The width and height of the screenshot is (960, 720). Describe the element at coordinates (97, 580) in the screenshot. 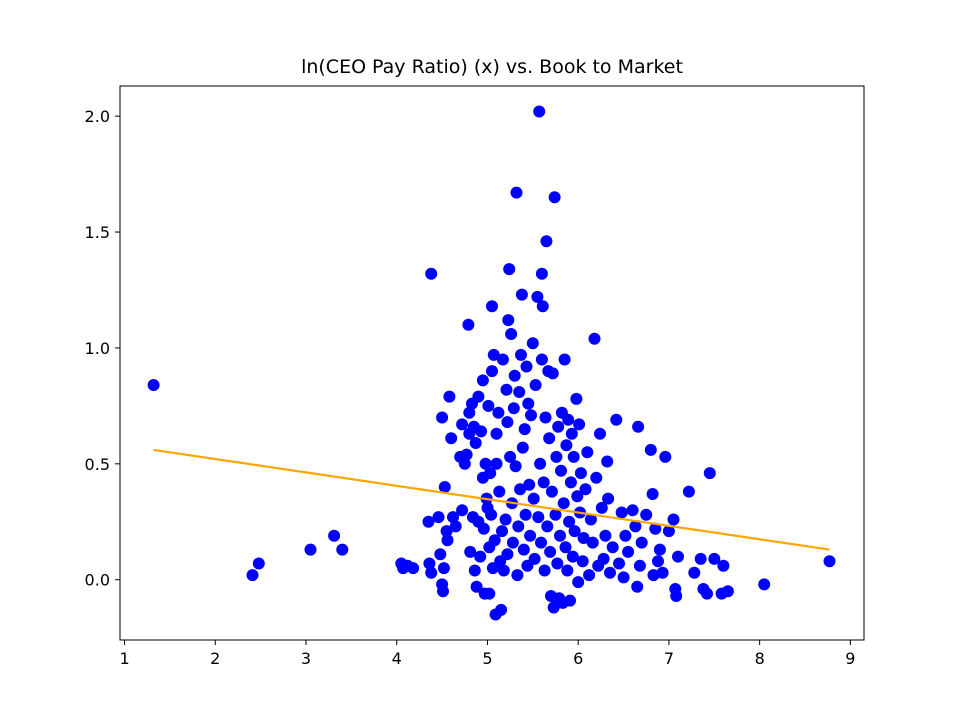

I see `y-tick-label: 0.0` at that location.